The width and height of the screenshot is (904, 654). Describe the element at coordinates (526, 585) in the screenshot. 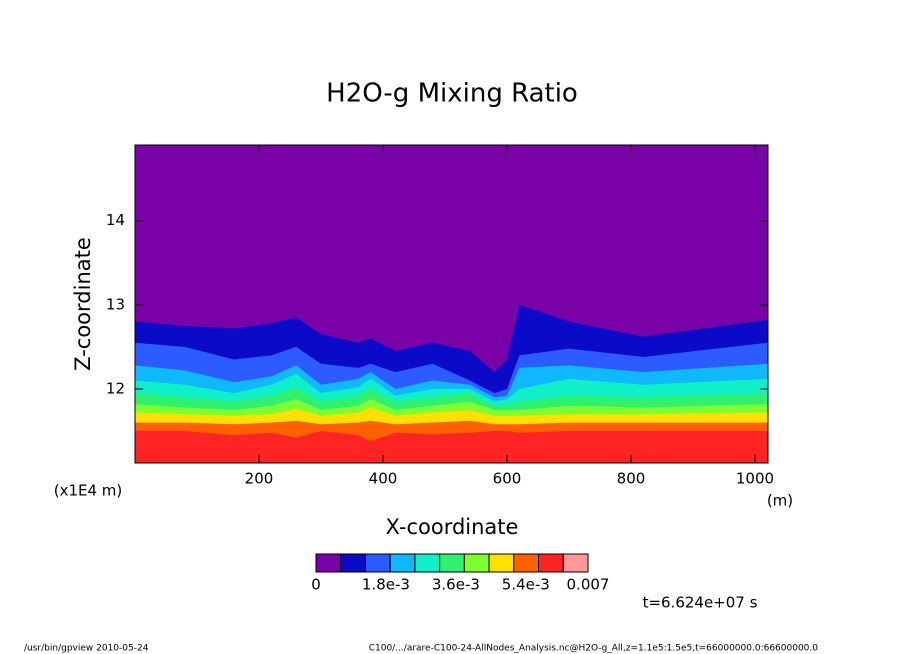

I see `colorbar-tick-label: 5.4e-3` at that location.